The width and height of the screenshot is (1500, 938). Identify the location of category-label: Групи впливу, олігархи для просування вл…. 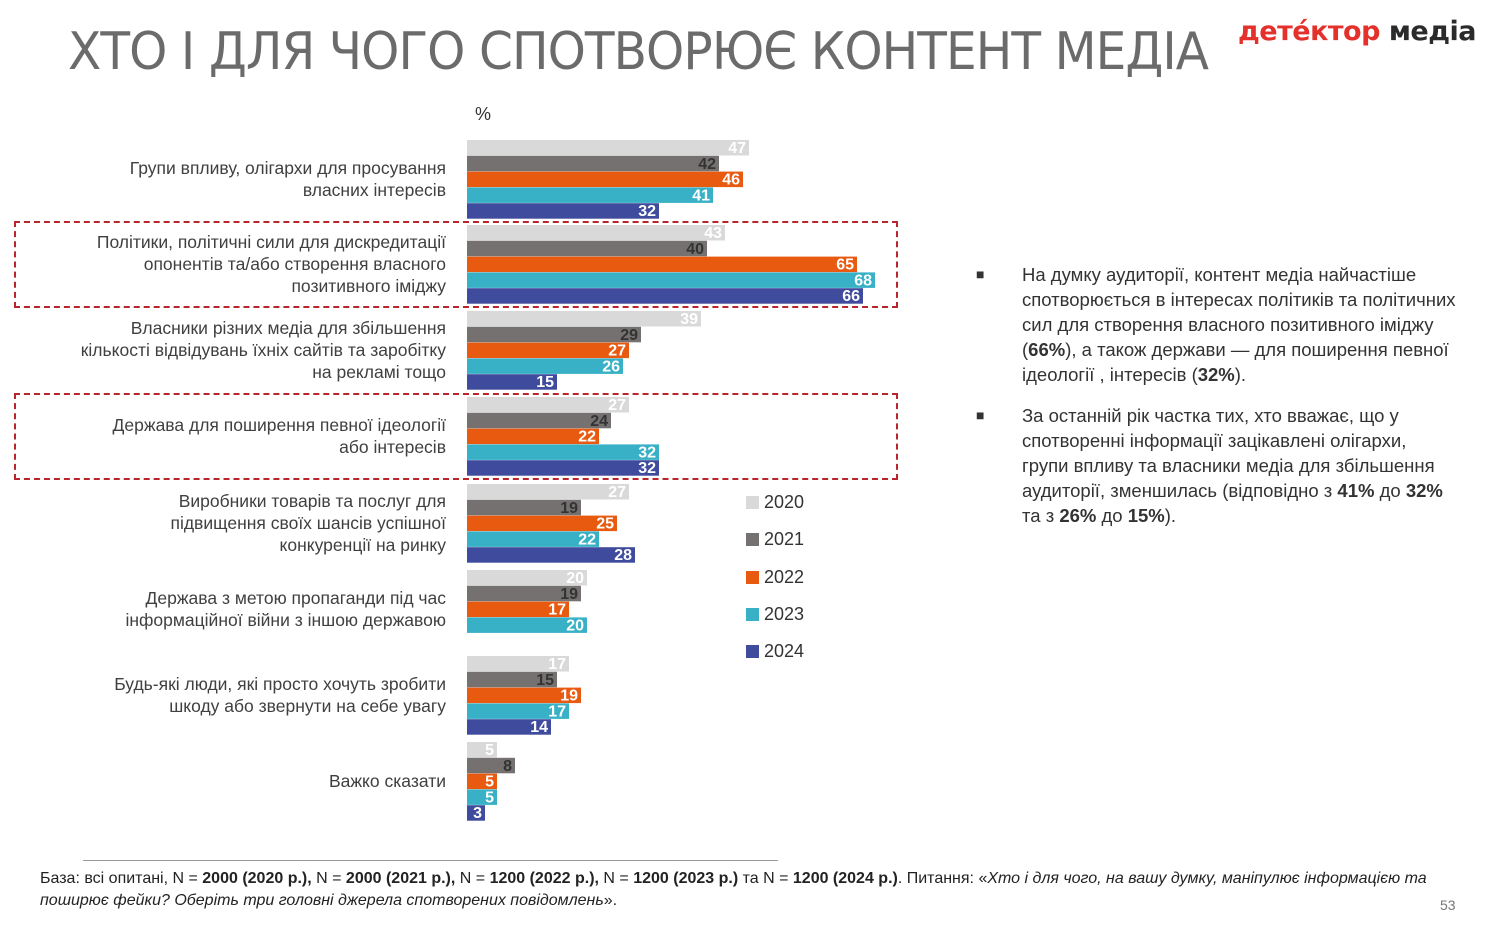
(287, 178).